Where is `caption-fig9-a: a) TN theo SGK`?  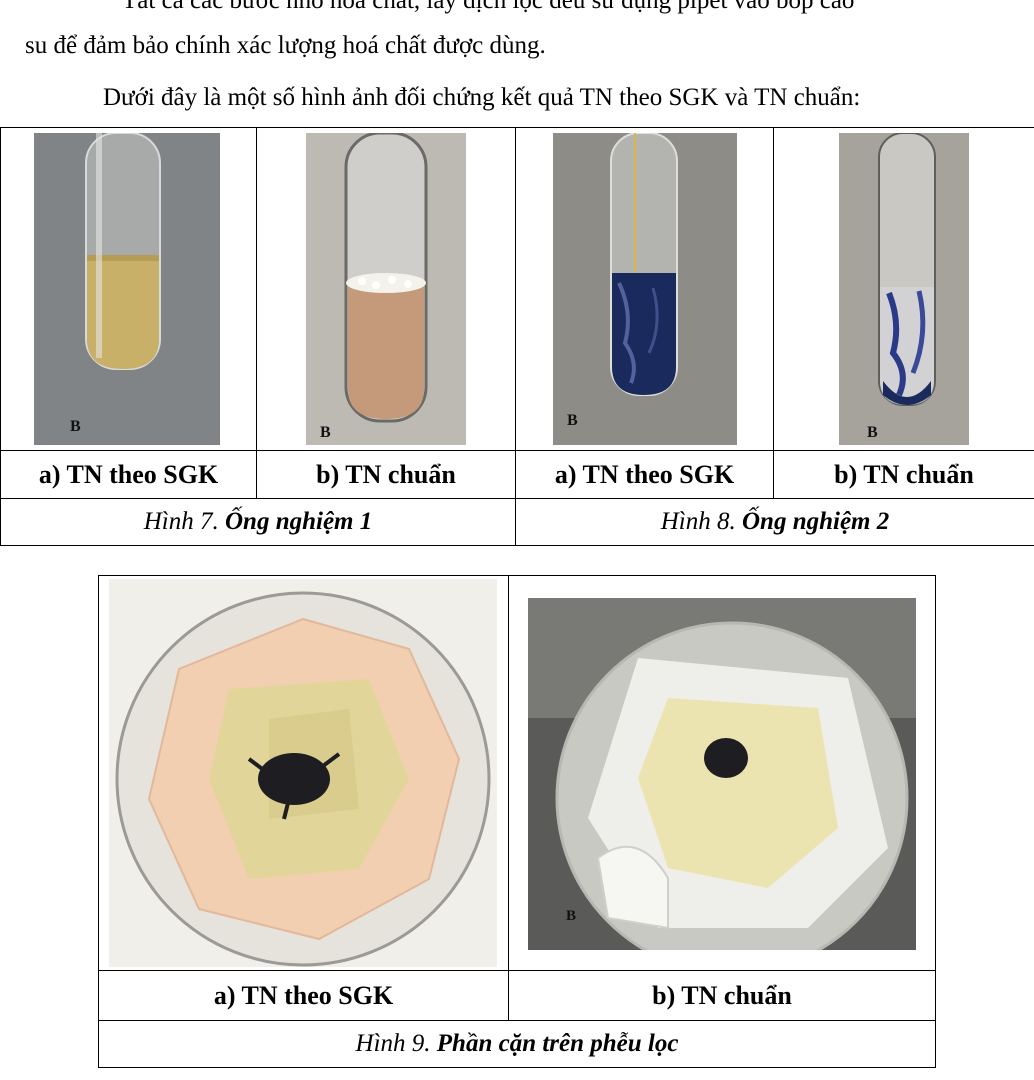 caption-fig9-a: a) TN theo SGK is located at coordinates (303, 995).